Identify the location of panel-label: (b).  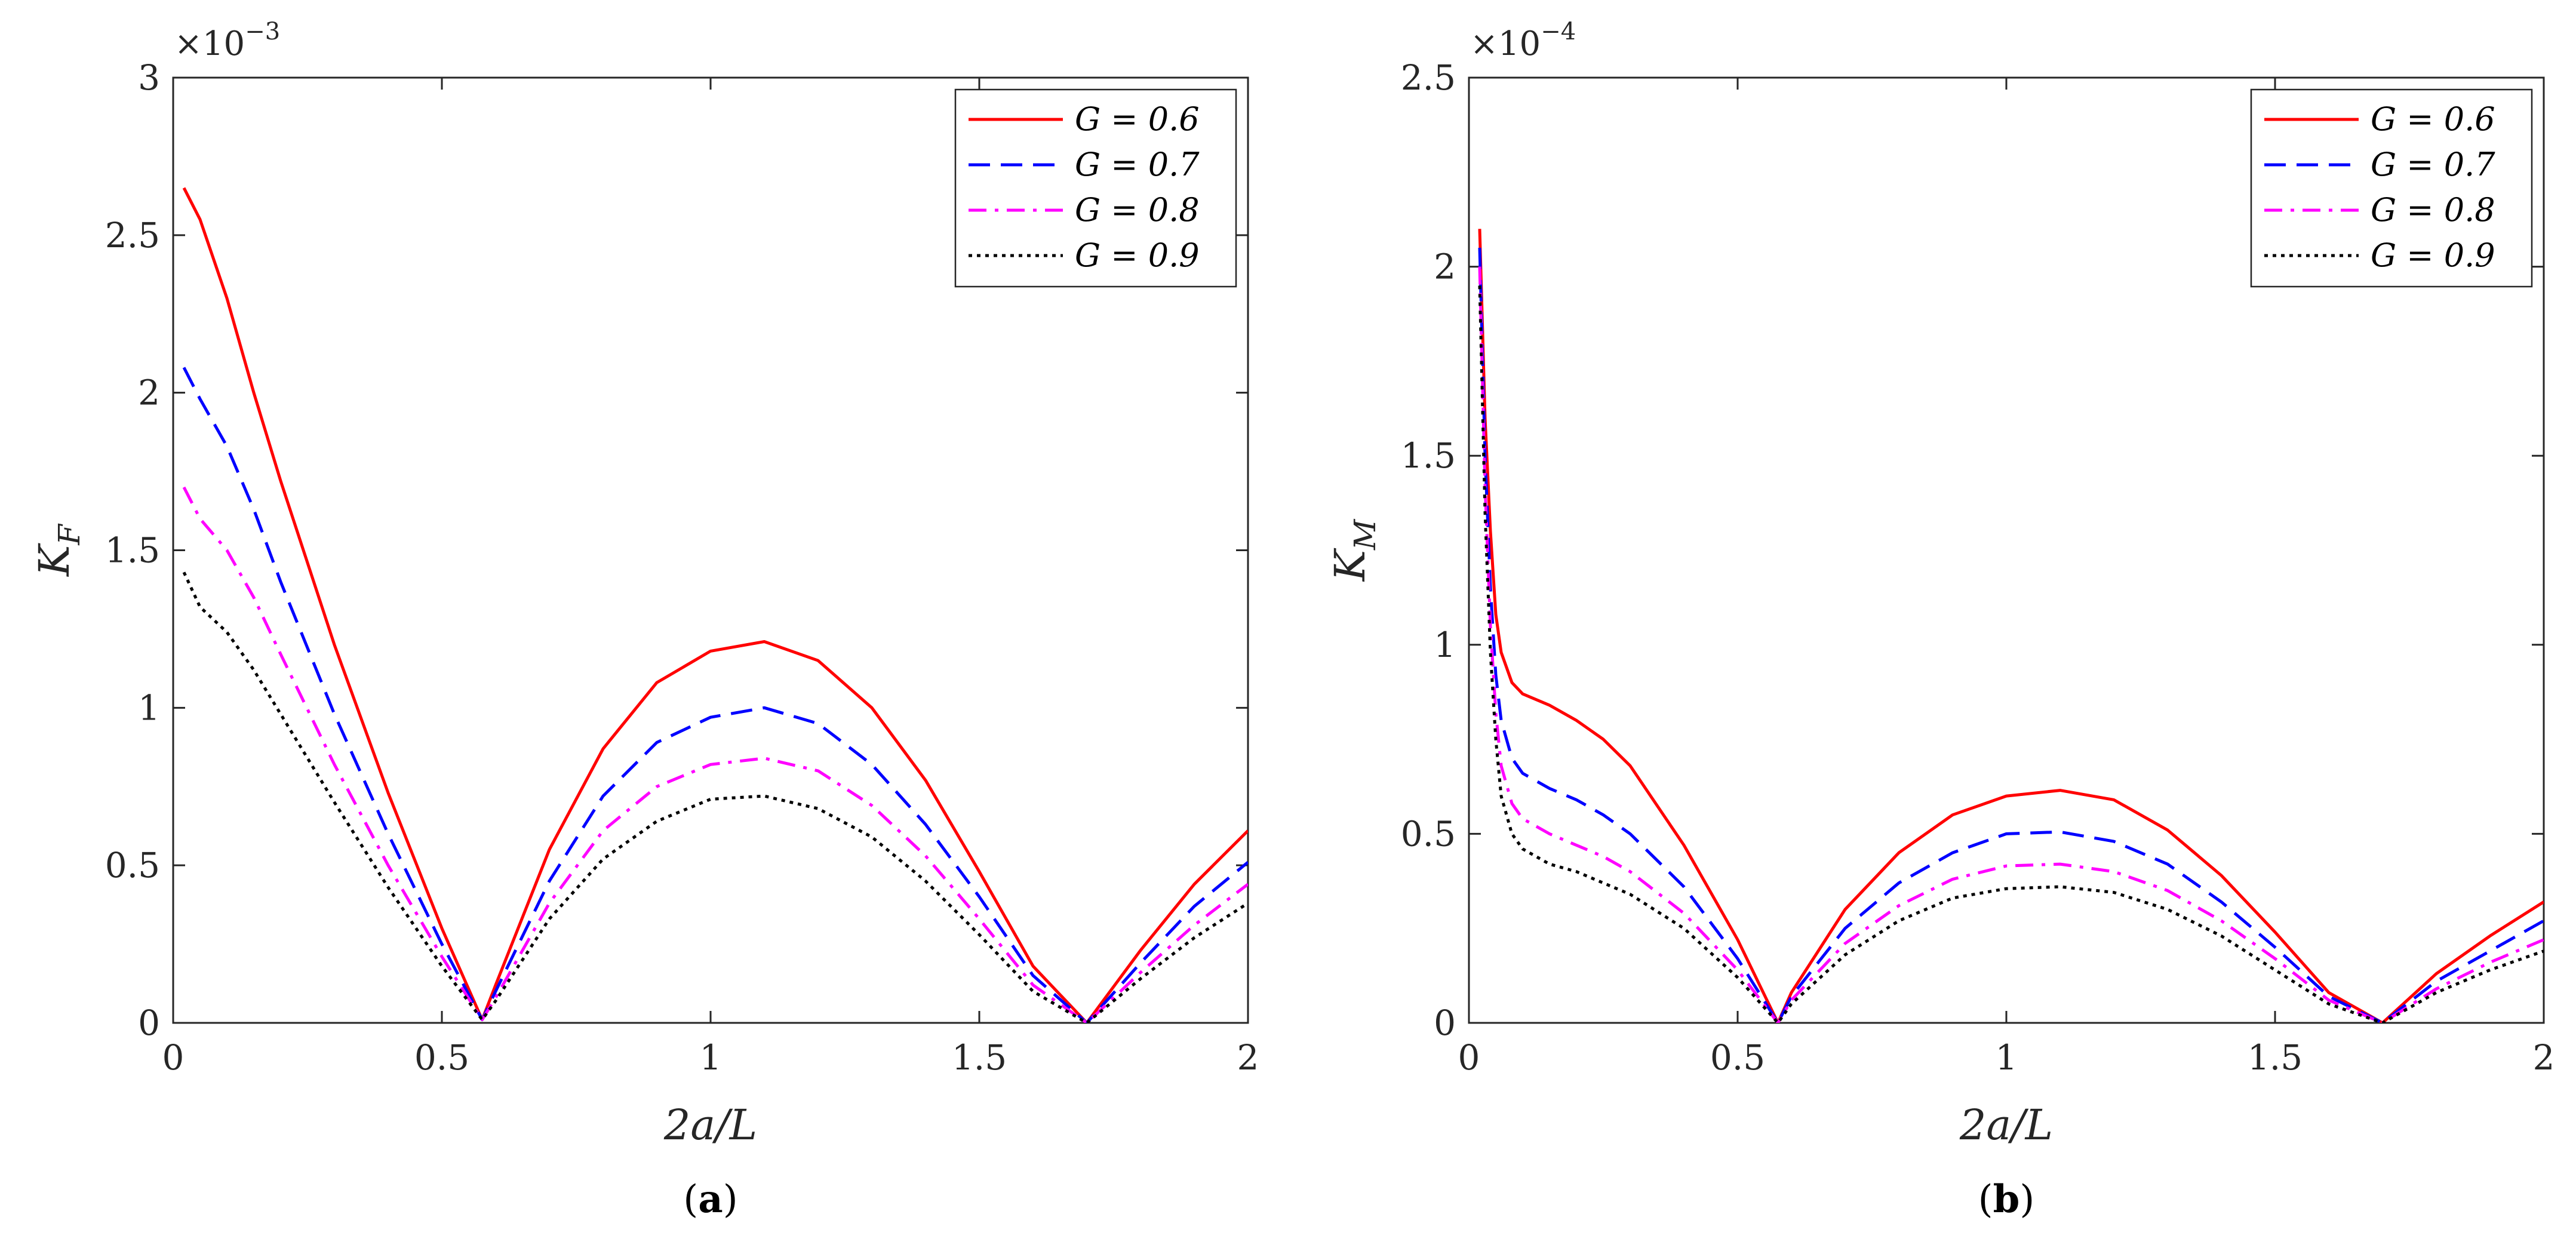
(2006, 1199).